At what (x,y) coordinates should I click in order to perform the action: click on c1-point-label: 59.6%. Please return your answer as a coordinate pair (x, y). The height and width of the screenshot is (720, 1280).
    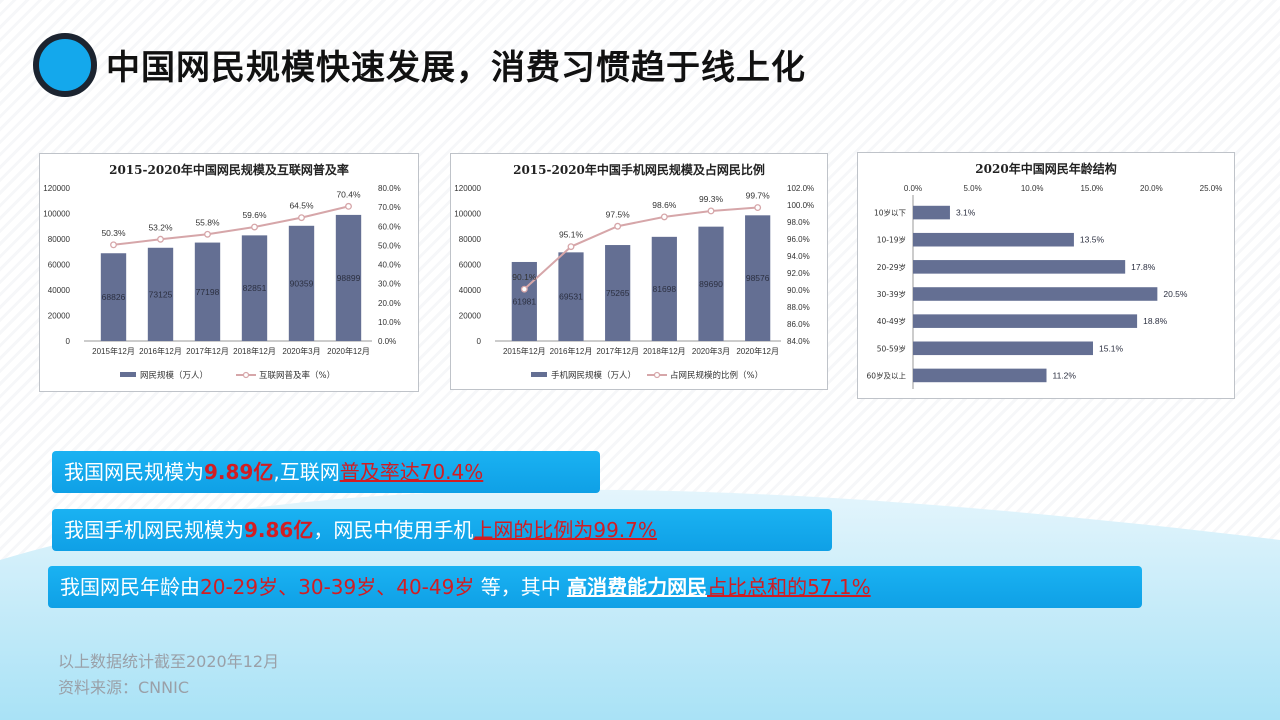
    Looking at the image, I should click on (254, 215).